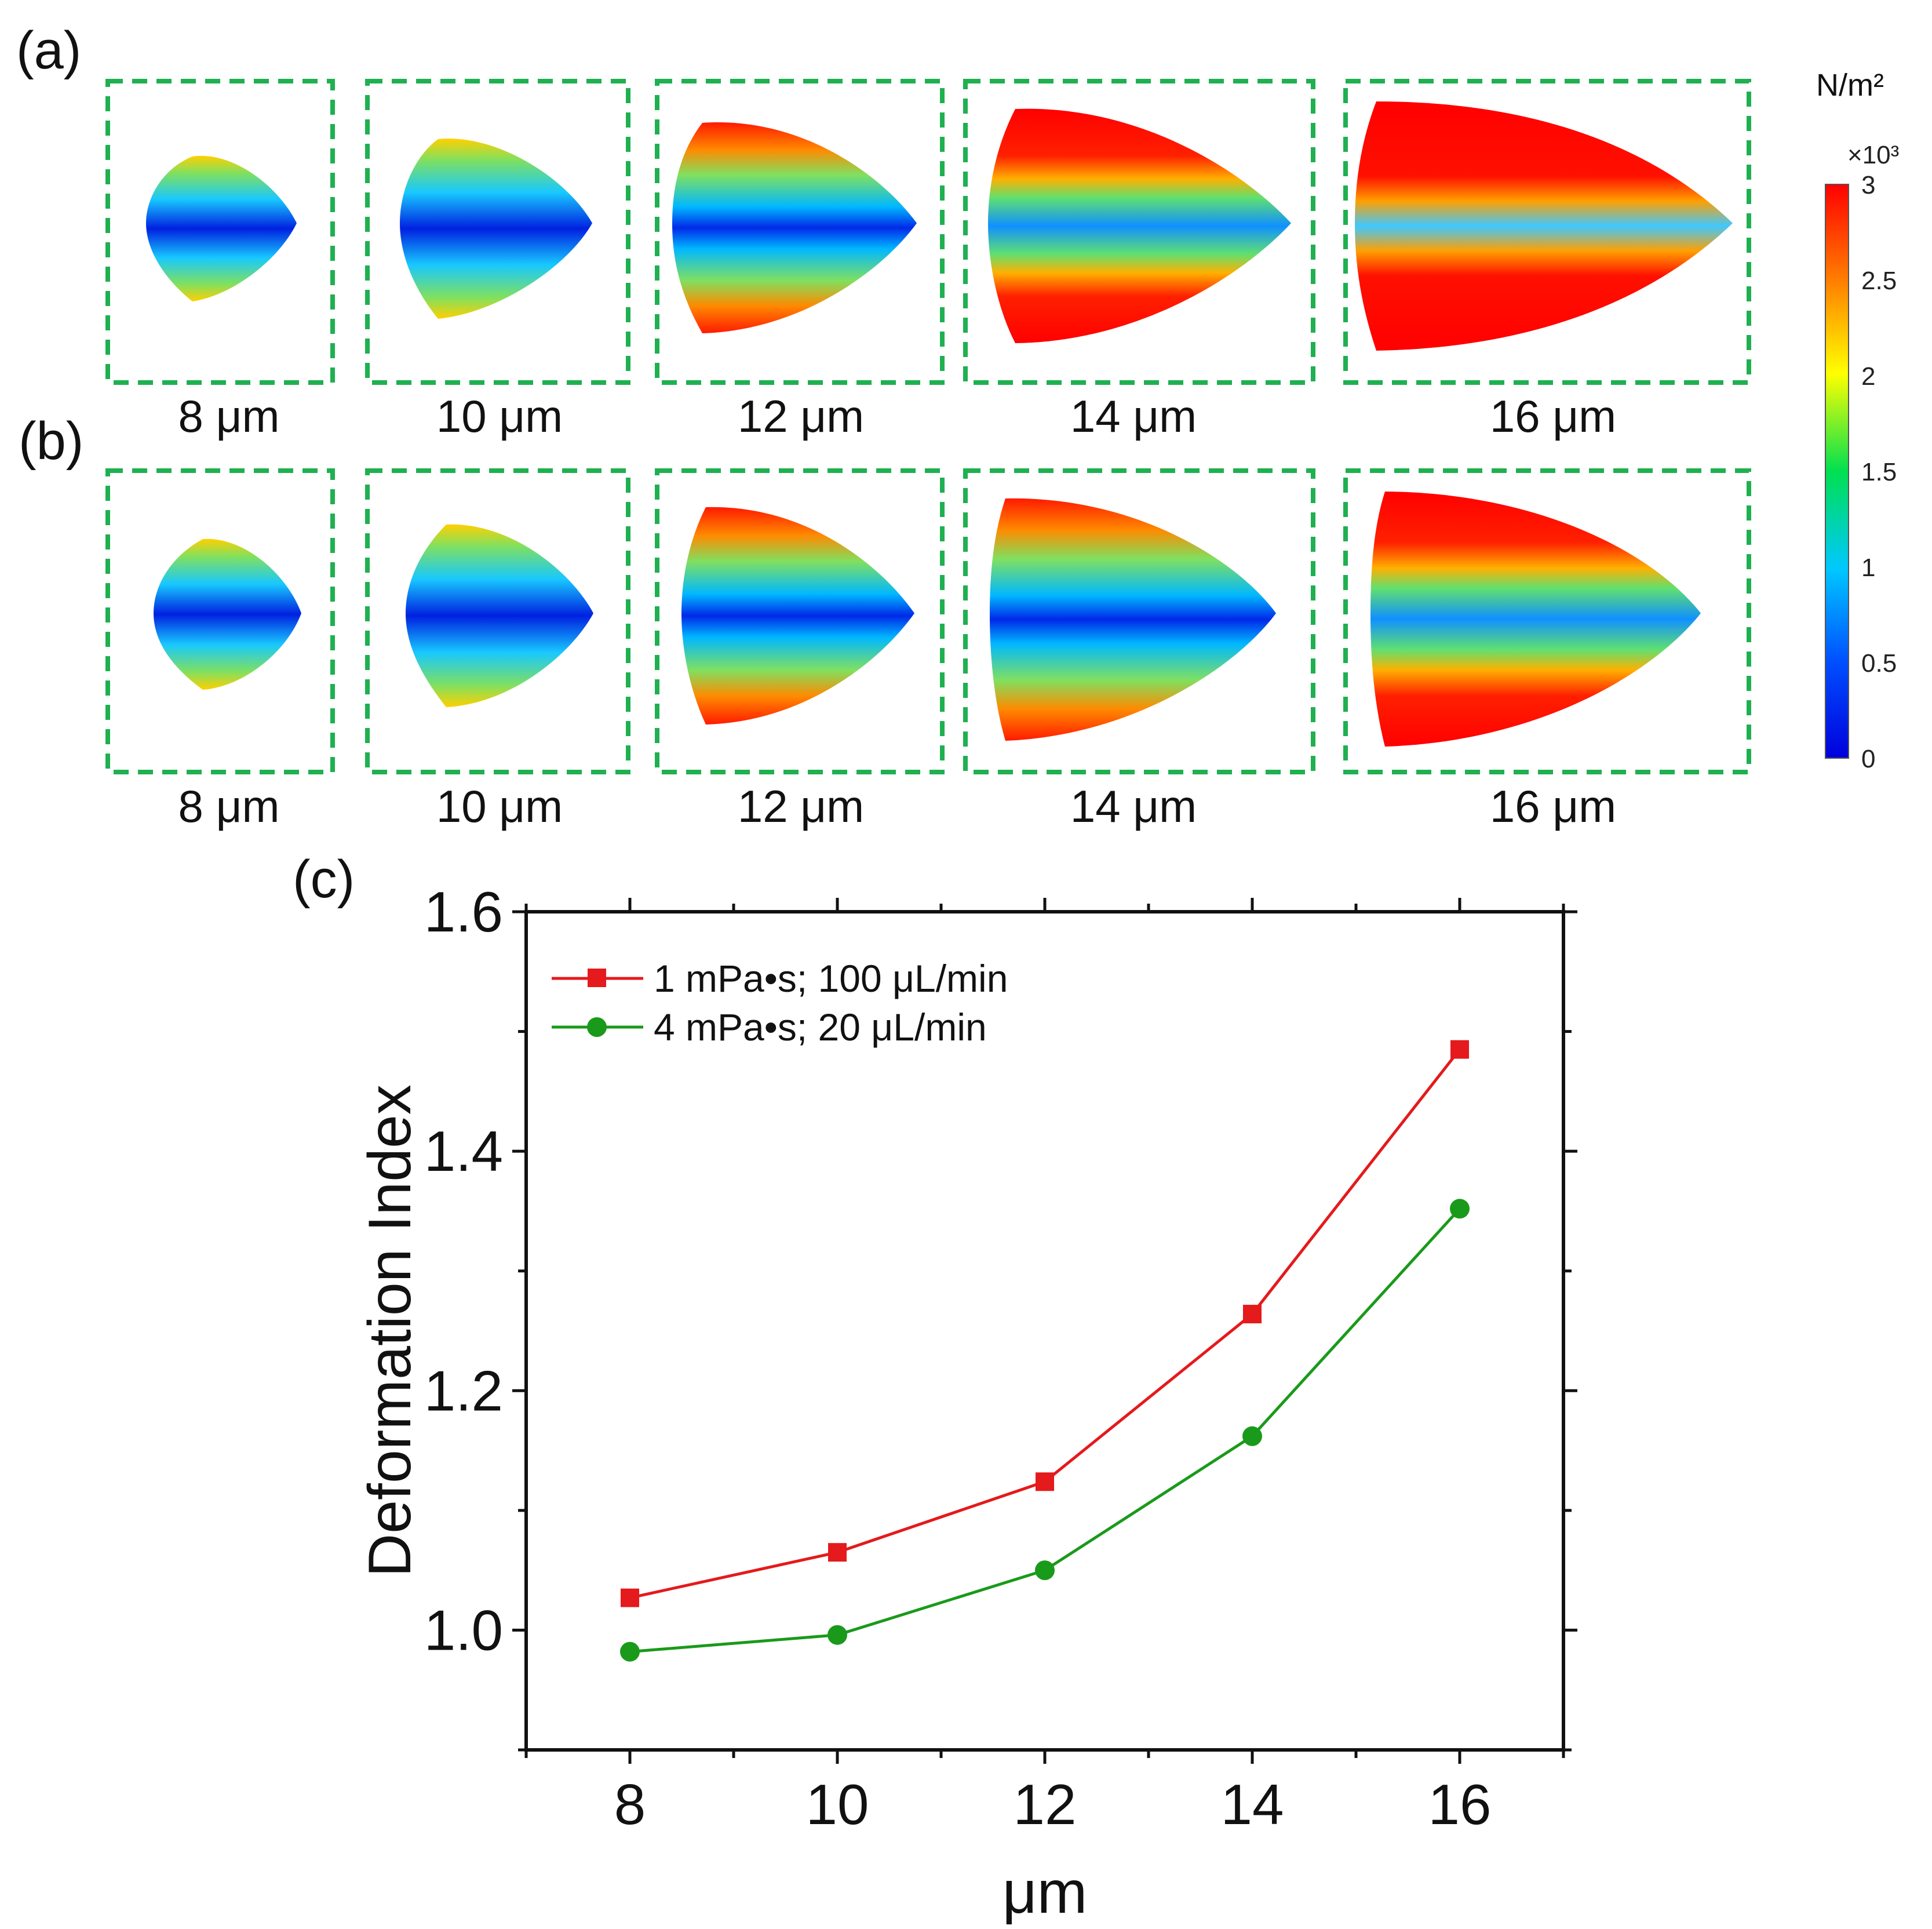 The height and width of the screenshot is (1929, 1932). What do you see at coordinates (1553, 417) in the screenshot?
I see `label-a-16: 16 μm` at bounding box center [1553, 417].